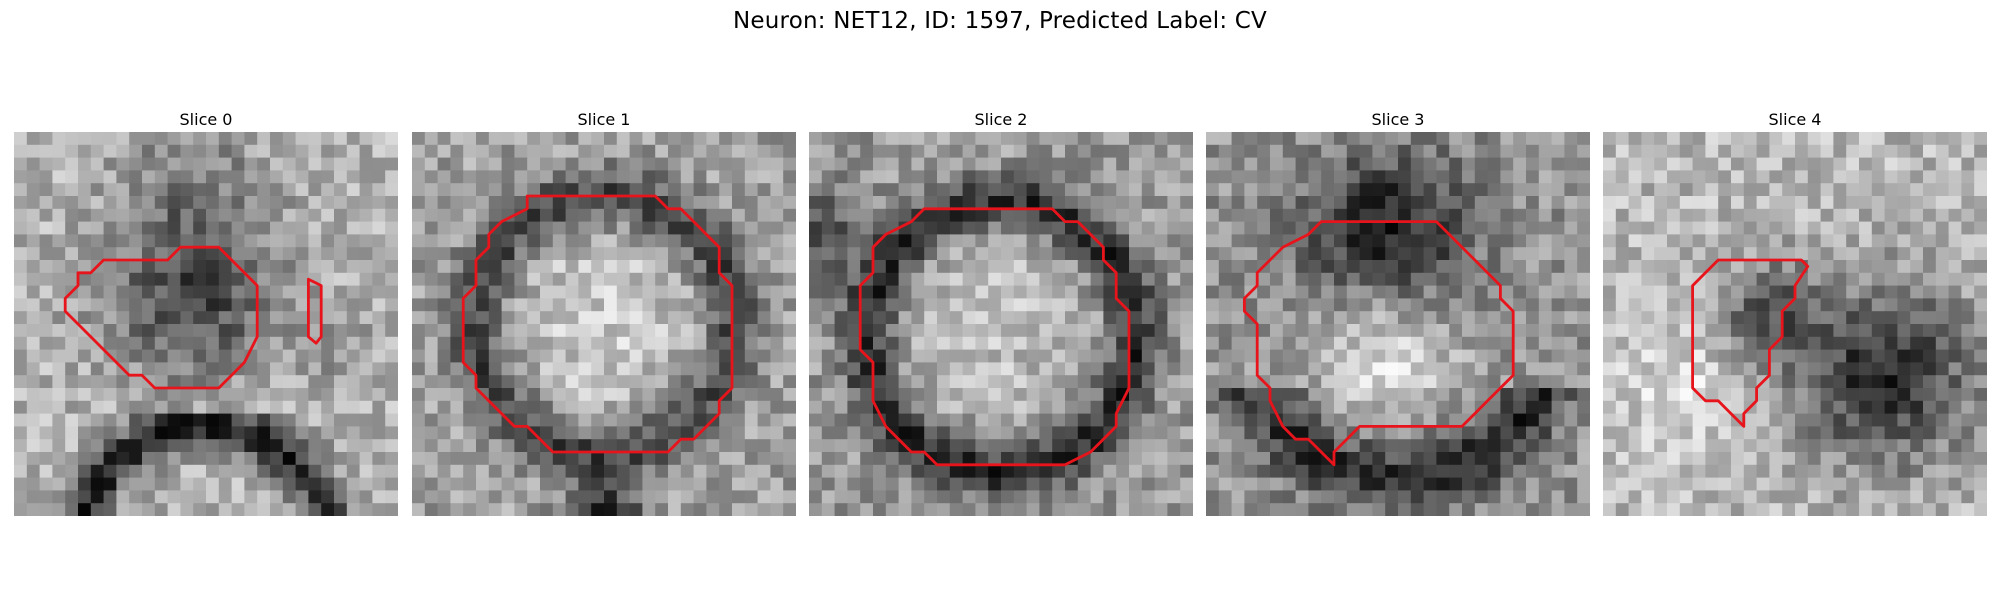  Describe the element at coordinates (206, 119) in the screenshot. I see `slice-title-0: Slice 0` at that location.